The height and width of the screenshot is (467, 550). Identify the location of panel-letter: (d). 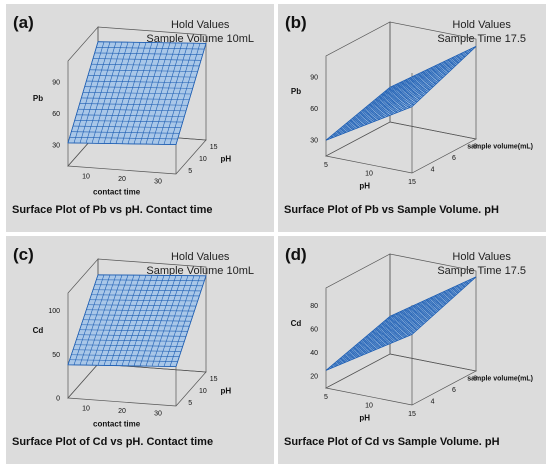
(296, 254).